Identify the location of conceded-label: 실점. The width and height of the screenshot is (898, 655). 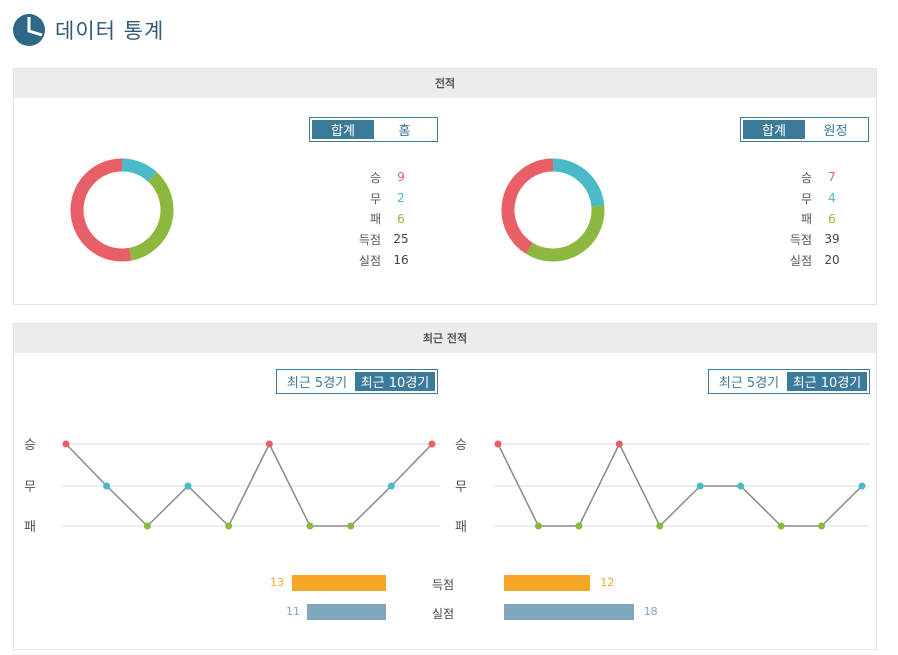
(443, 614).